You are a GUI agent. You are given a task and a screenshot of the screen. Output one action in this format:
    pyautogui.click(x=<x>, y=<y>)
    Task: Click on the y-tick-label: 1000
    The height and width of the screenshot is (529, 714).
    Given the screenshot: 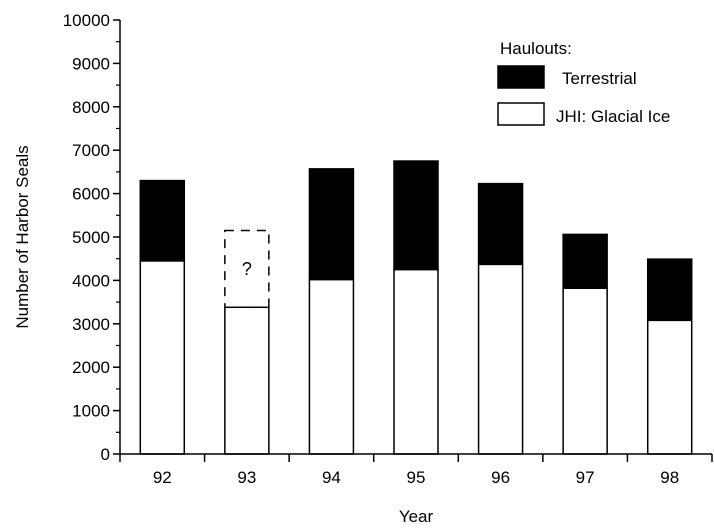 What is the action you would take?
    pyautogui.click(x=91, y=411)
    